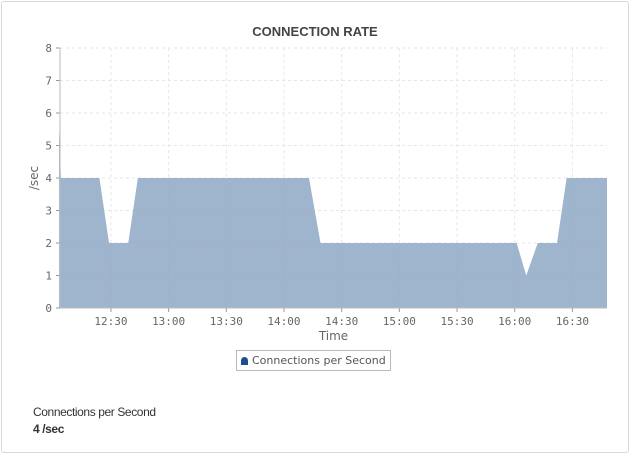 The image size is (630, 454). What do you see at coordinates (48, 81) in the screenshot?
I see `y-tick-label: 7` at bounding box center [48, 81].